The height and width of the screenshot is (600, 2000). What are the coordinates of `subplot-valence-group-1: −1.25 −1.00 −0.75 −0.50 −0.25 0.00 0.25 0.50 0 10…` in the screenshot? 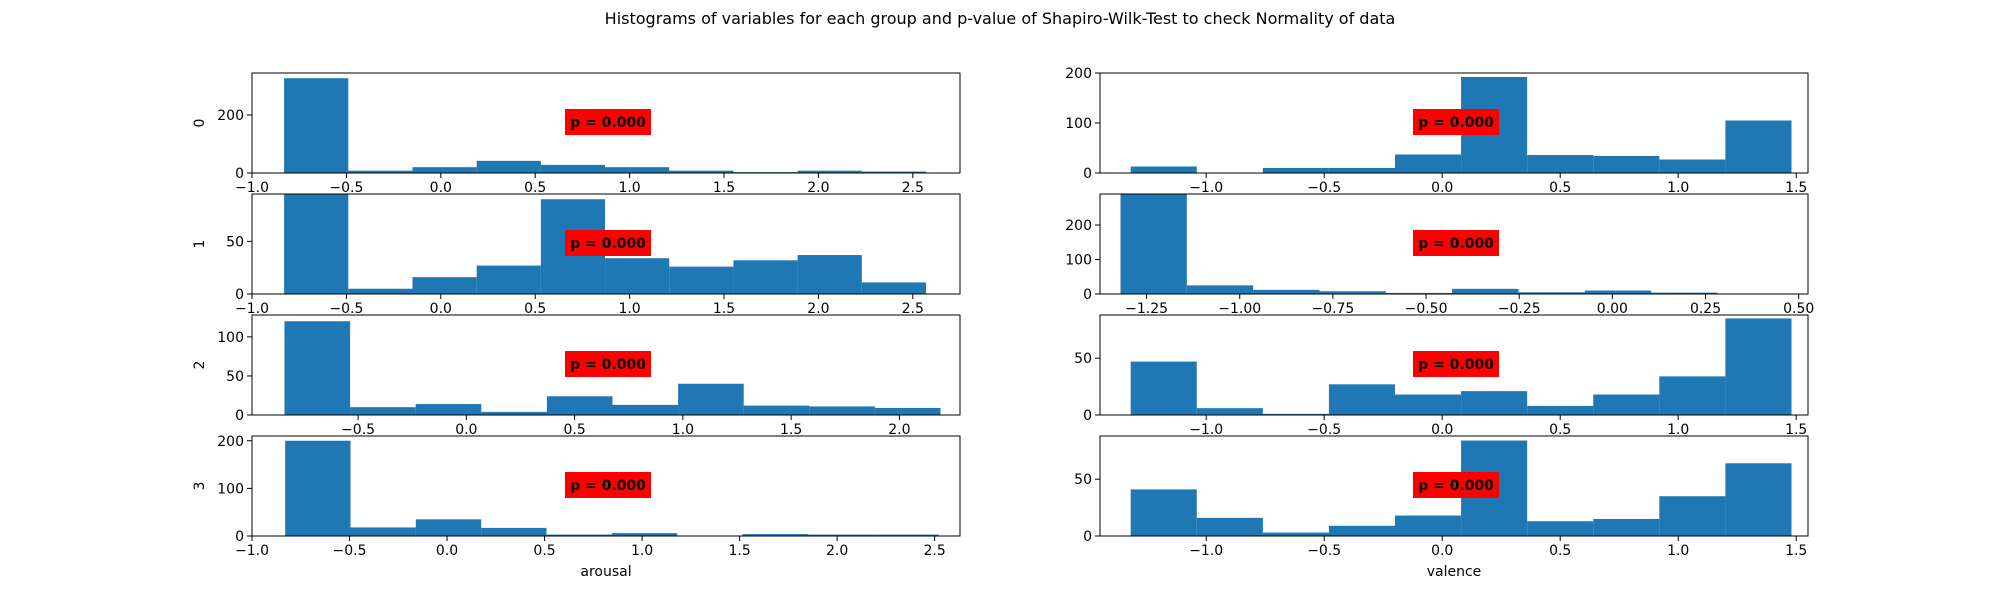 It's located at (1439, 255).